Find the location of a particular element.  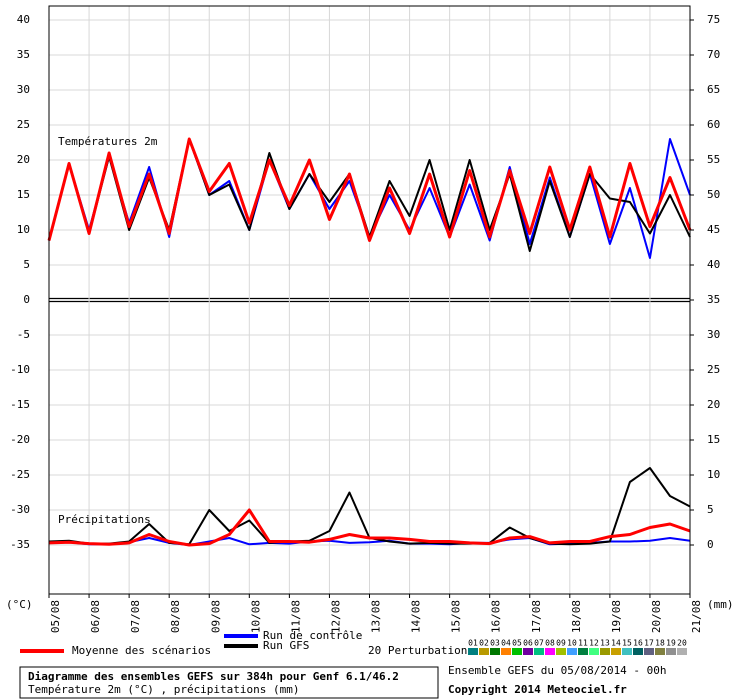

y2-tick-label: 65 is located at coordinates (713, 89).